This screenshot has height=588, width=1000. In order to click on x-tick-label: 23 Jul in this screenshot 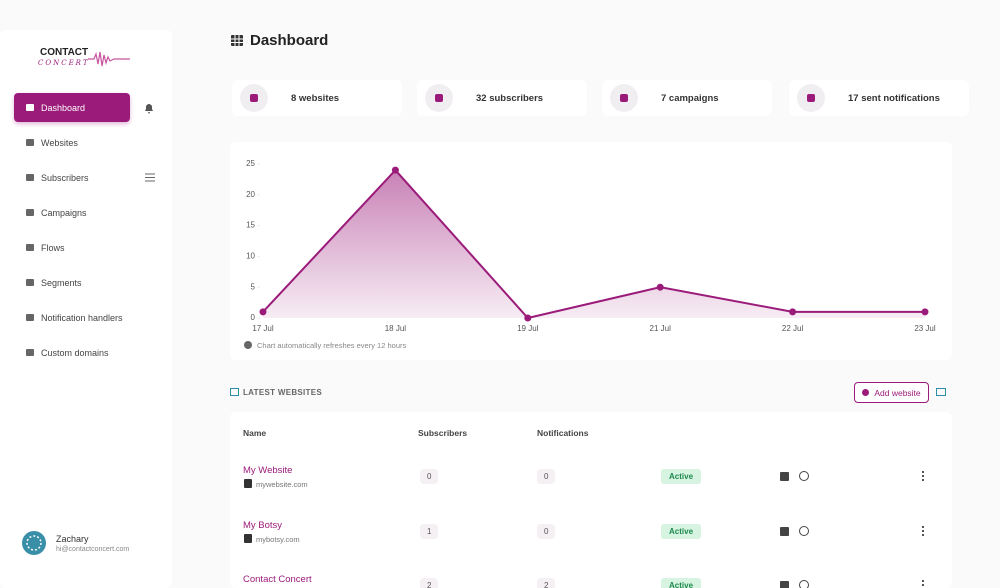, I will do `click(925, 328)`.